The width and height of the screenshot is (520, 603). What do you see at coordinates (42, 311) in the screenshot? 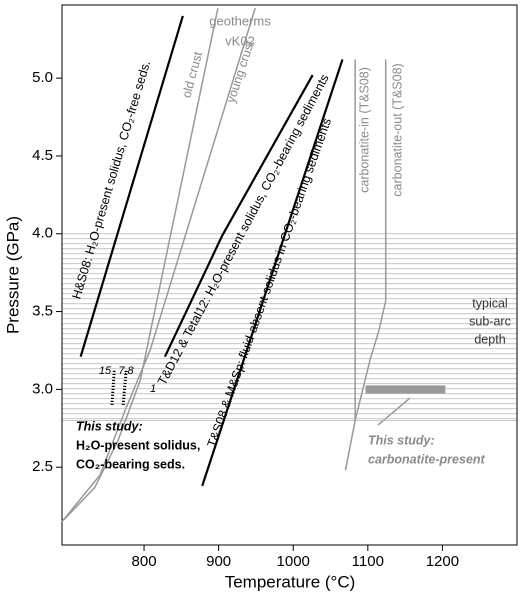
I see `y-tick-label: 3.5` at bounding box center [42, 311].